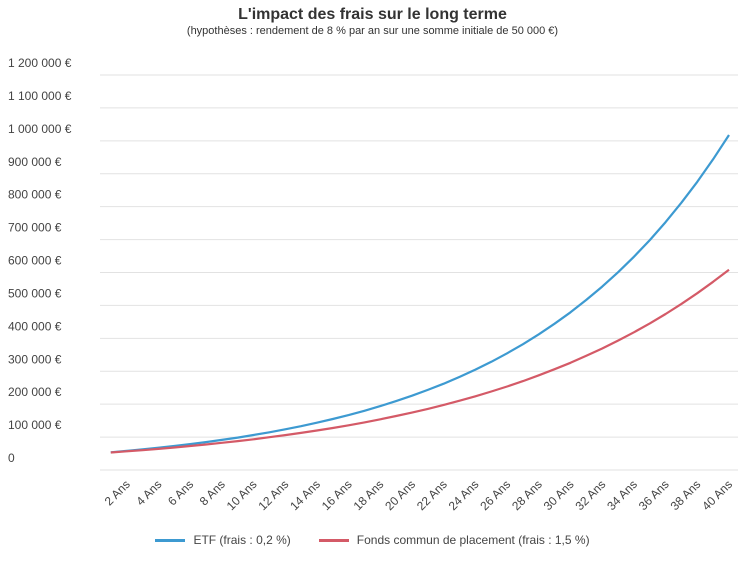  Describe the element at coordinates (400, 495) in the screenshot. I see `x-tick-label: 20 Ans` at that location.